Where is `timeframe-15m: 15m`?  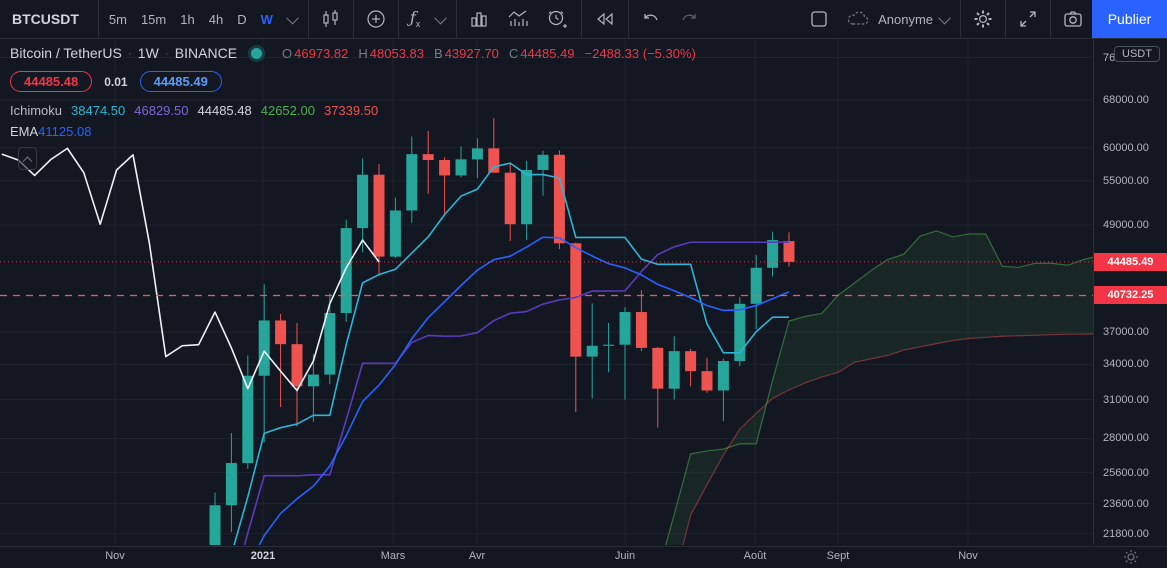 timeframe-15m: 15m is located at coordinates (153, 19).